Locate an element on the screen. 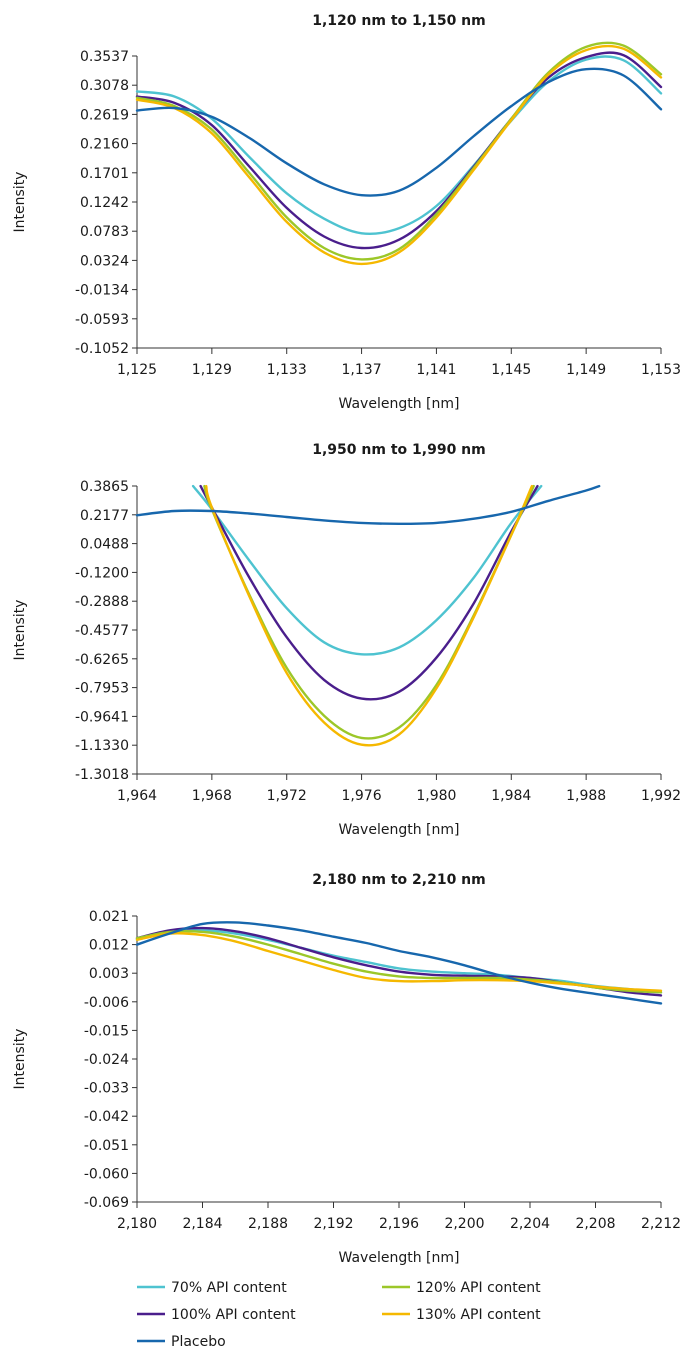  y-tick-label: -0.060 is located at coordinates (106, 1174).